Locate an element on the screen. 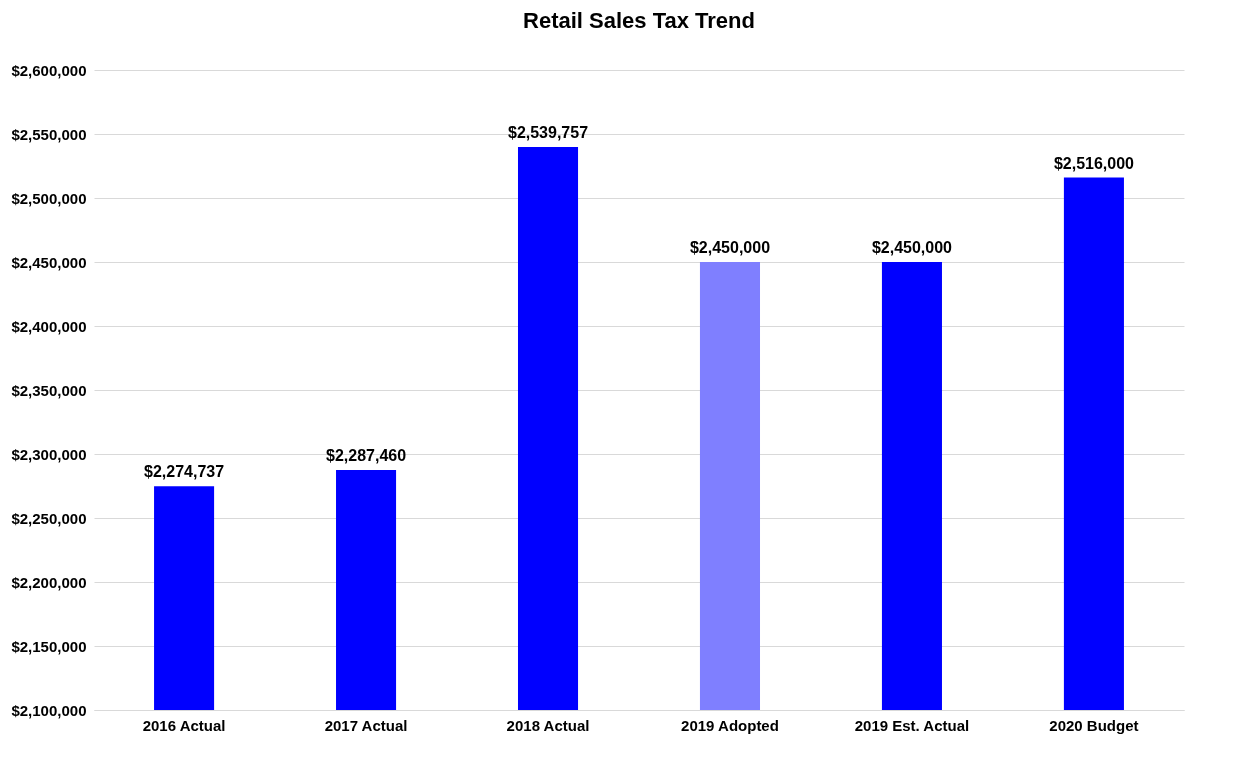  data-label: $2,287,460 is located at coordinates (366, 456).